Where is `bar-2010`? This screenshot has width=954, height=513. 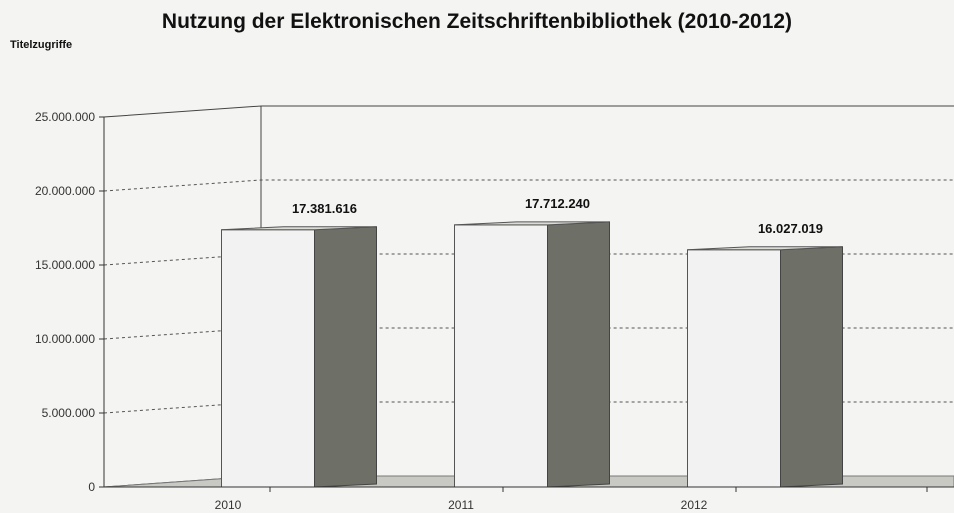 bar-2010 is located at coordinates (299, 357).